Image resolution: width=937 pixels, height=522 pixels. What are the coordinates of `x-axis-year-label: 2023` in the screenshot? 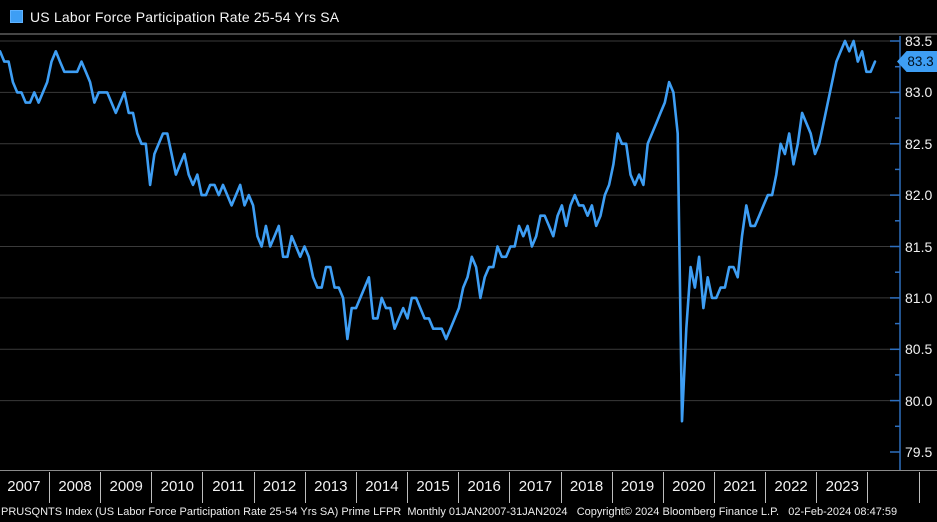 It's located at (842, 486).